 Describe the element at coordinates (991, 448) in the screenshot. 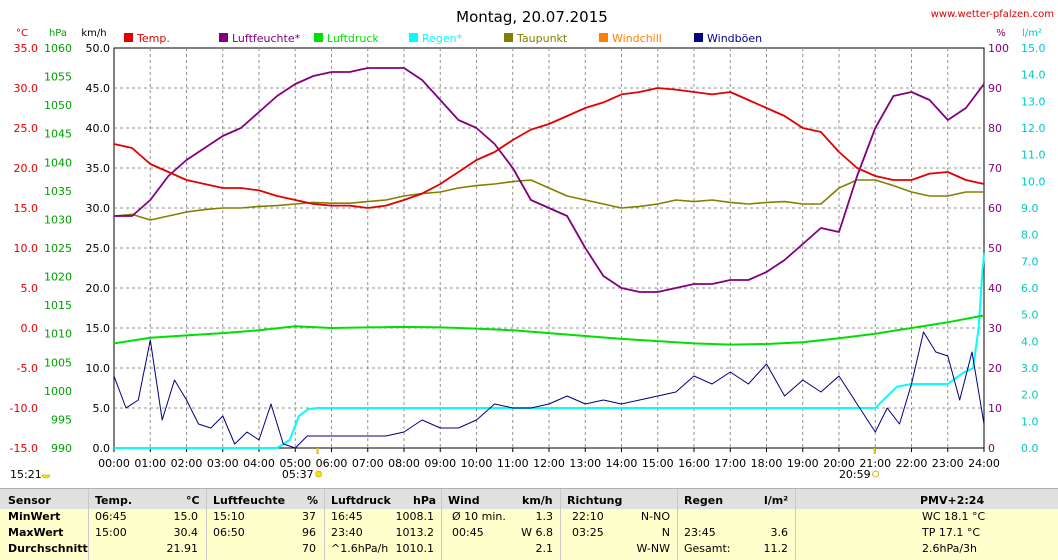

I see `humidity-tick-label: 0` at that location.